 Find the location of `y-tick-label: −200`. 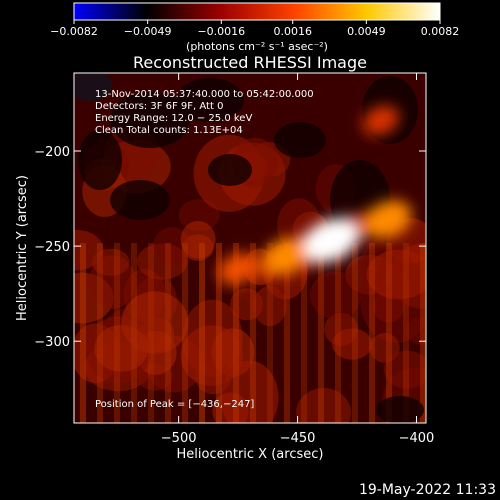

y-tick-label: −200 is located at coordinates (52, 152).